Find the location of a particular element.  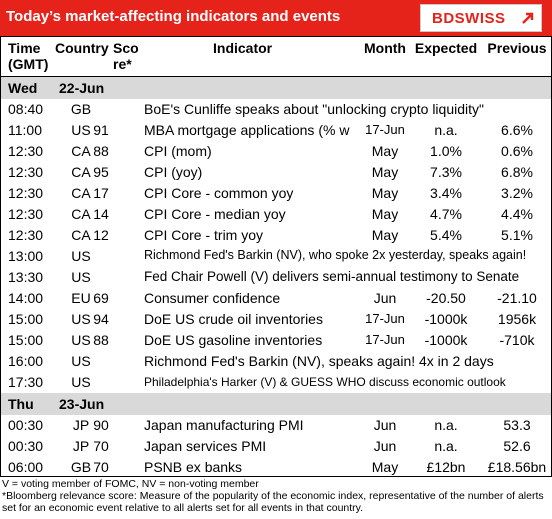

indicator-cell: DoE US crude oil inventories is located at coordinates (233, 319).